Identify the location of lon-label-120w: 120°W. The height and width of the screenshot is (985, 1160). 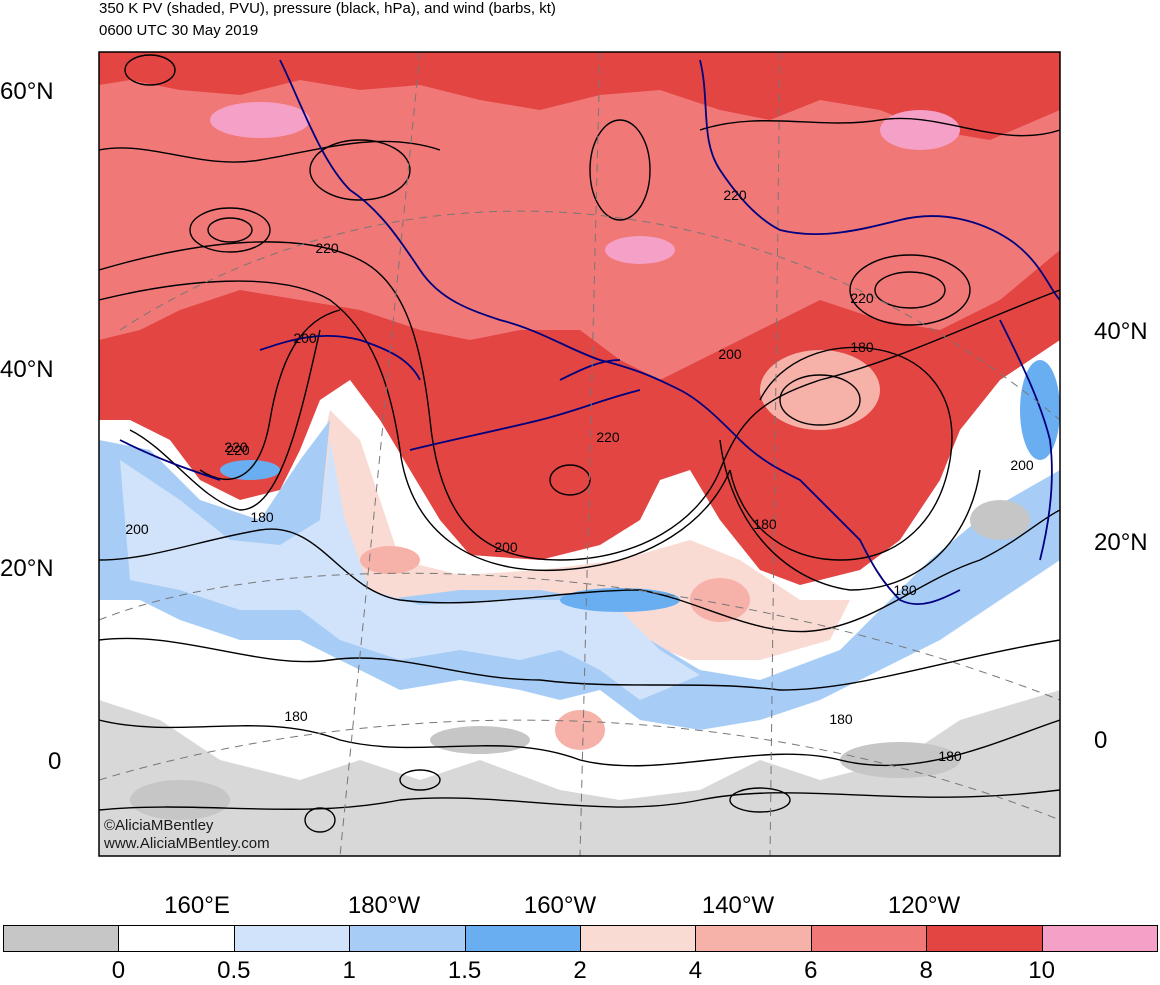
(924, 905).